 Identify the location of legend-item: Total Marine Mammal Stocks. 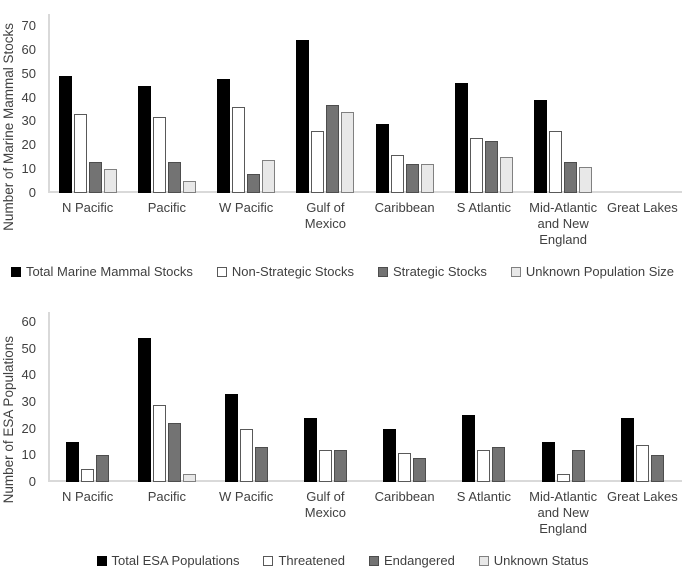
(101, 271).